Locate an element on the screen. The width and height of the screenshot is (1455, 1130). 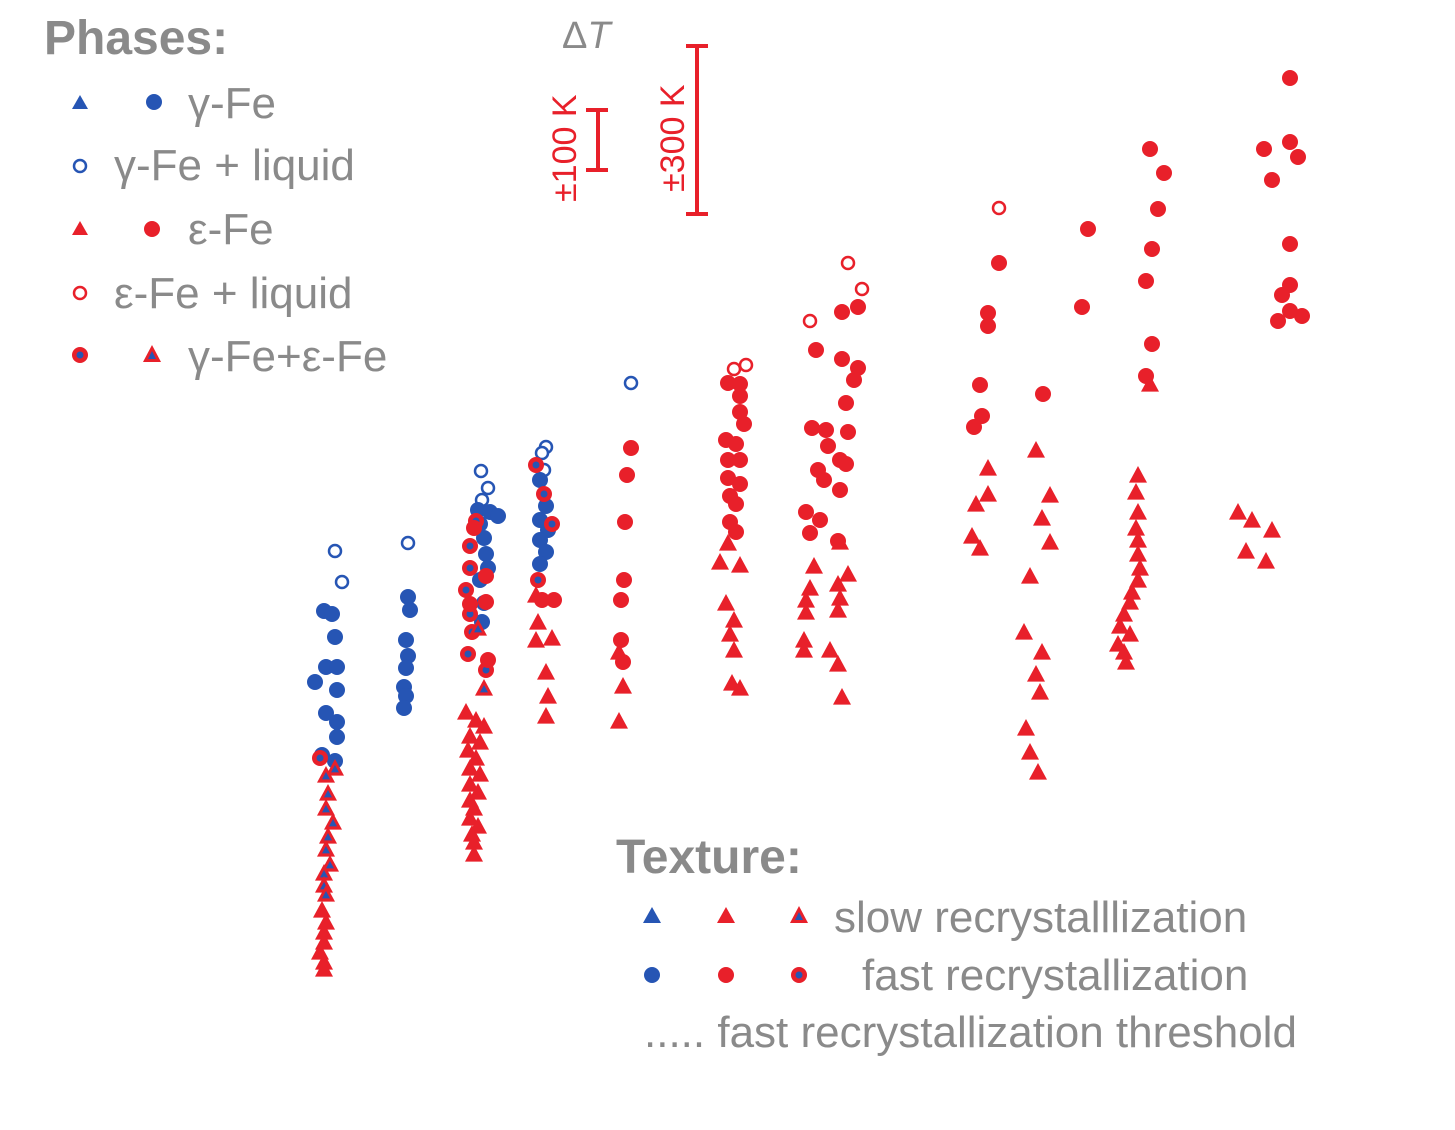
red-open-circle-marker is located at coordinates (80, 293).